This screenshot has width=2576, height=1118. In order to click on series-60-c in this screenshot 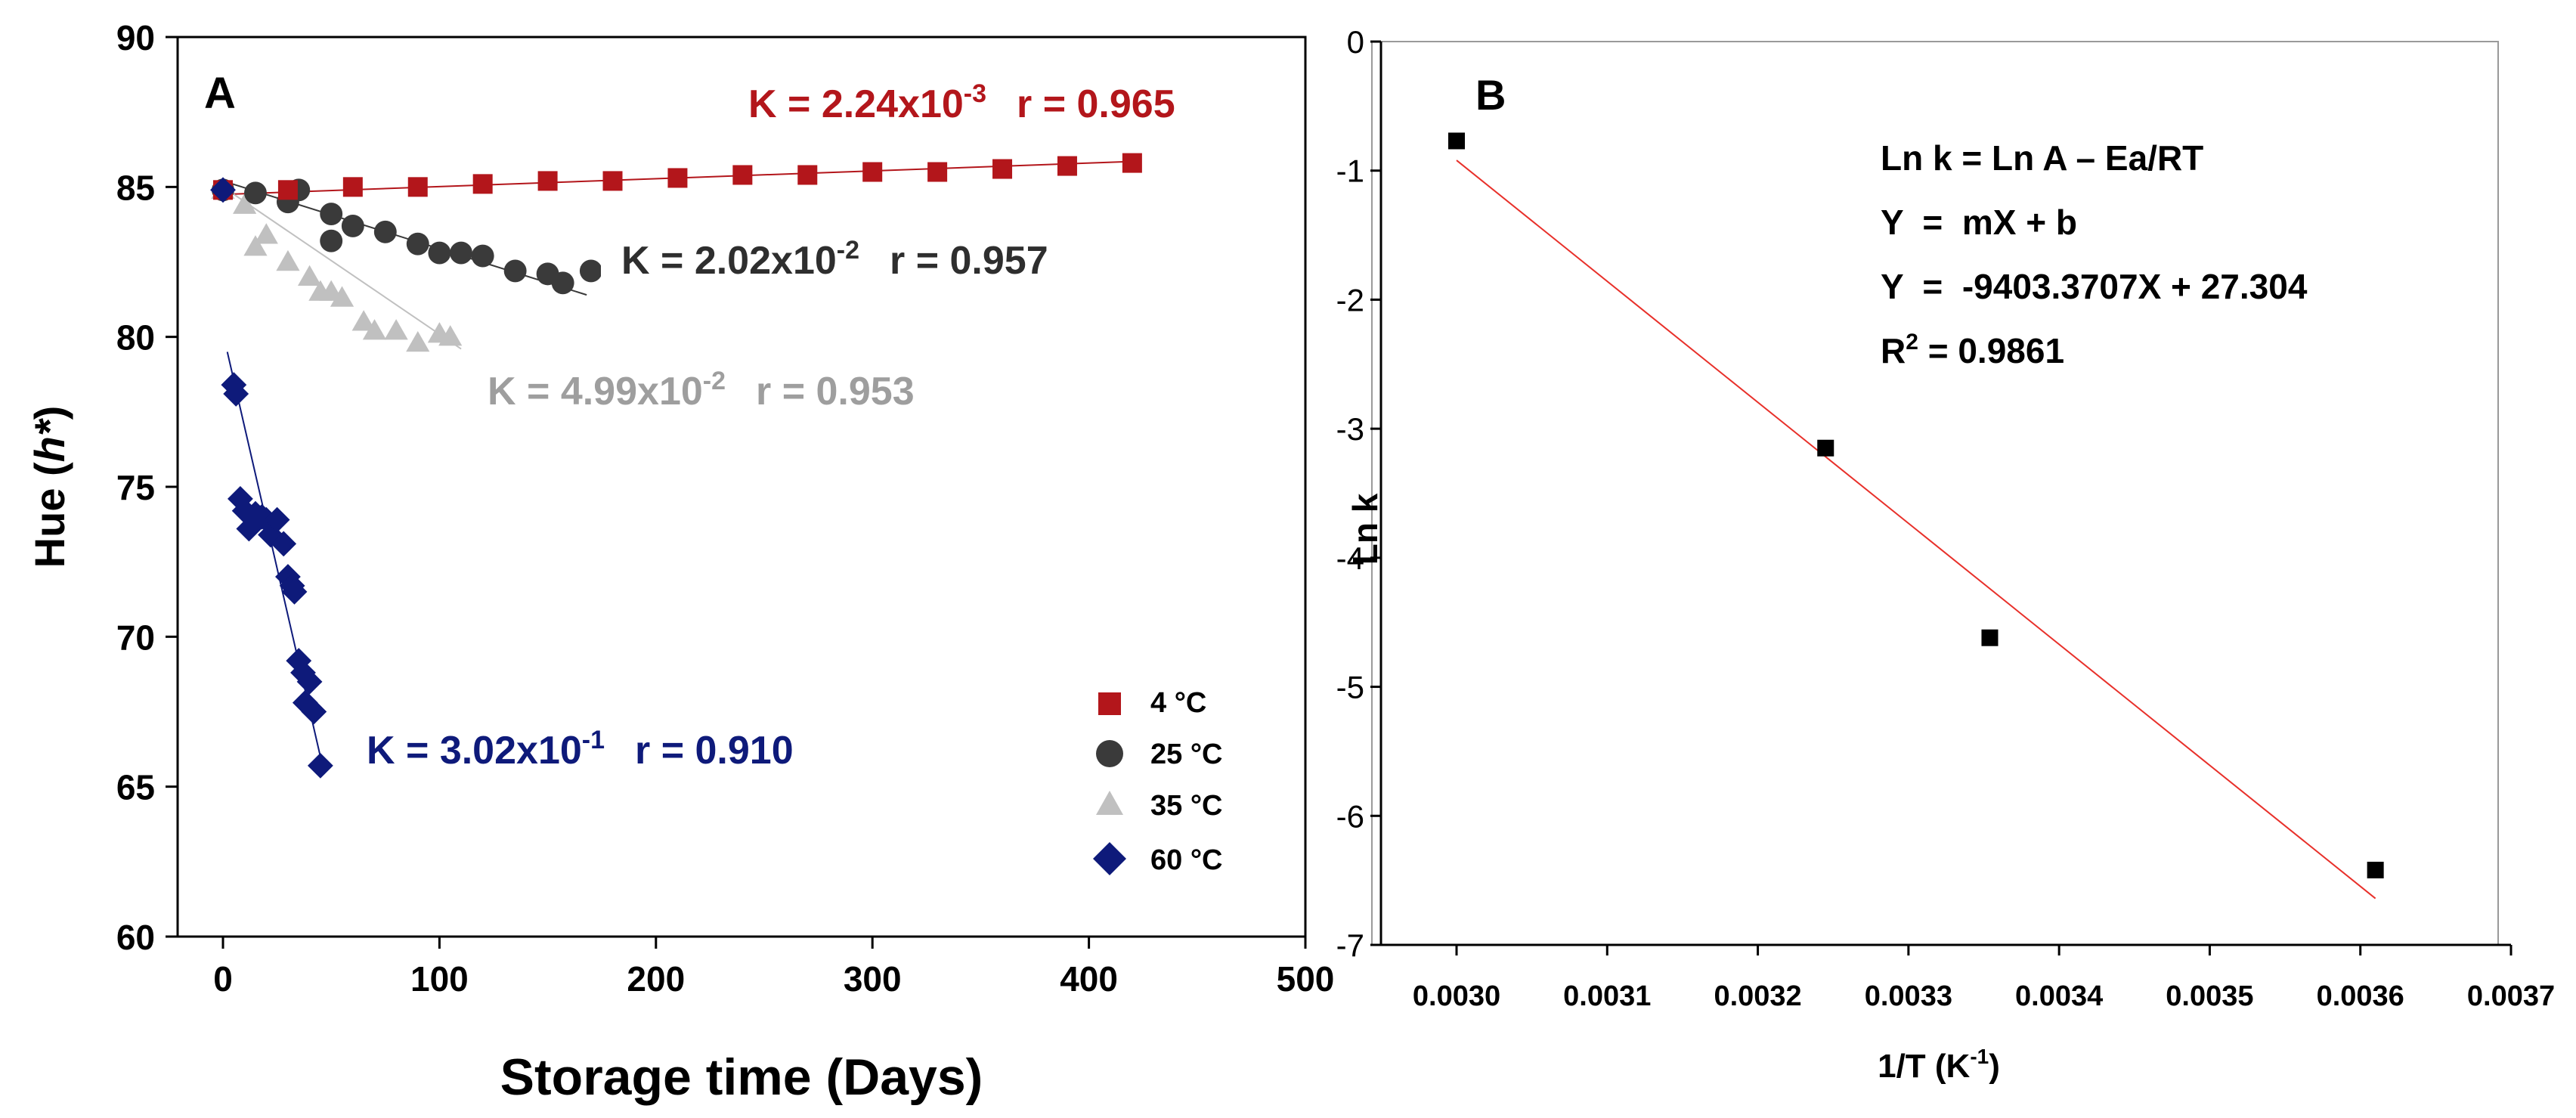, I will do `click(271, 478)`.